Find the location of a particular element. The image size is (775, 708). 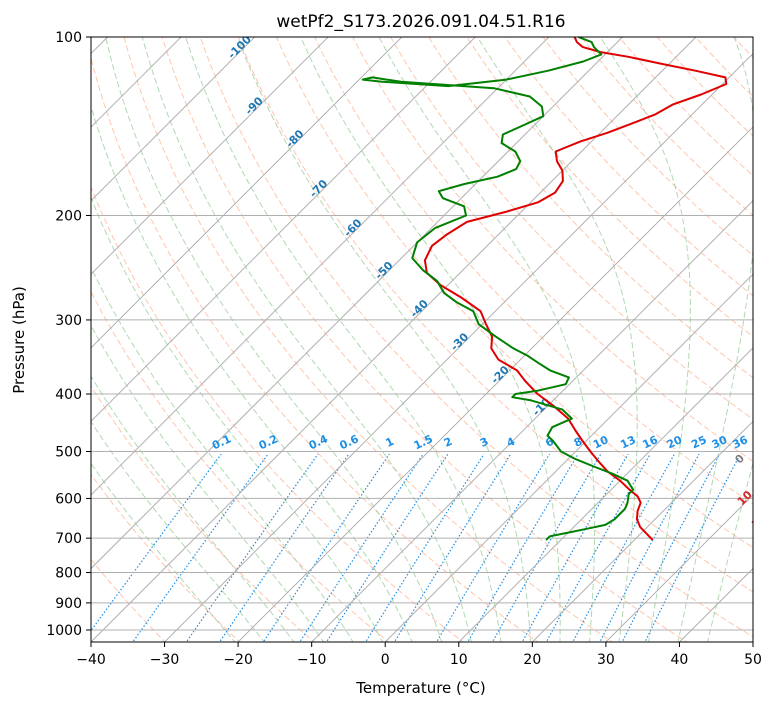

x-tick-label: 20 is located at coordinates (532, 660).